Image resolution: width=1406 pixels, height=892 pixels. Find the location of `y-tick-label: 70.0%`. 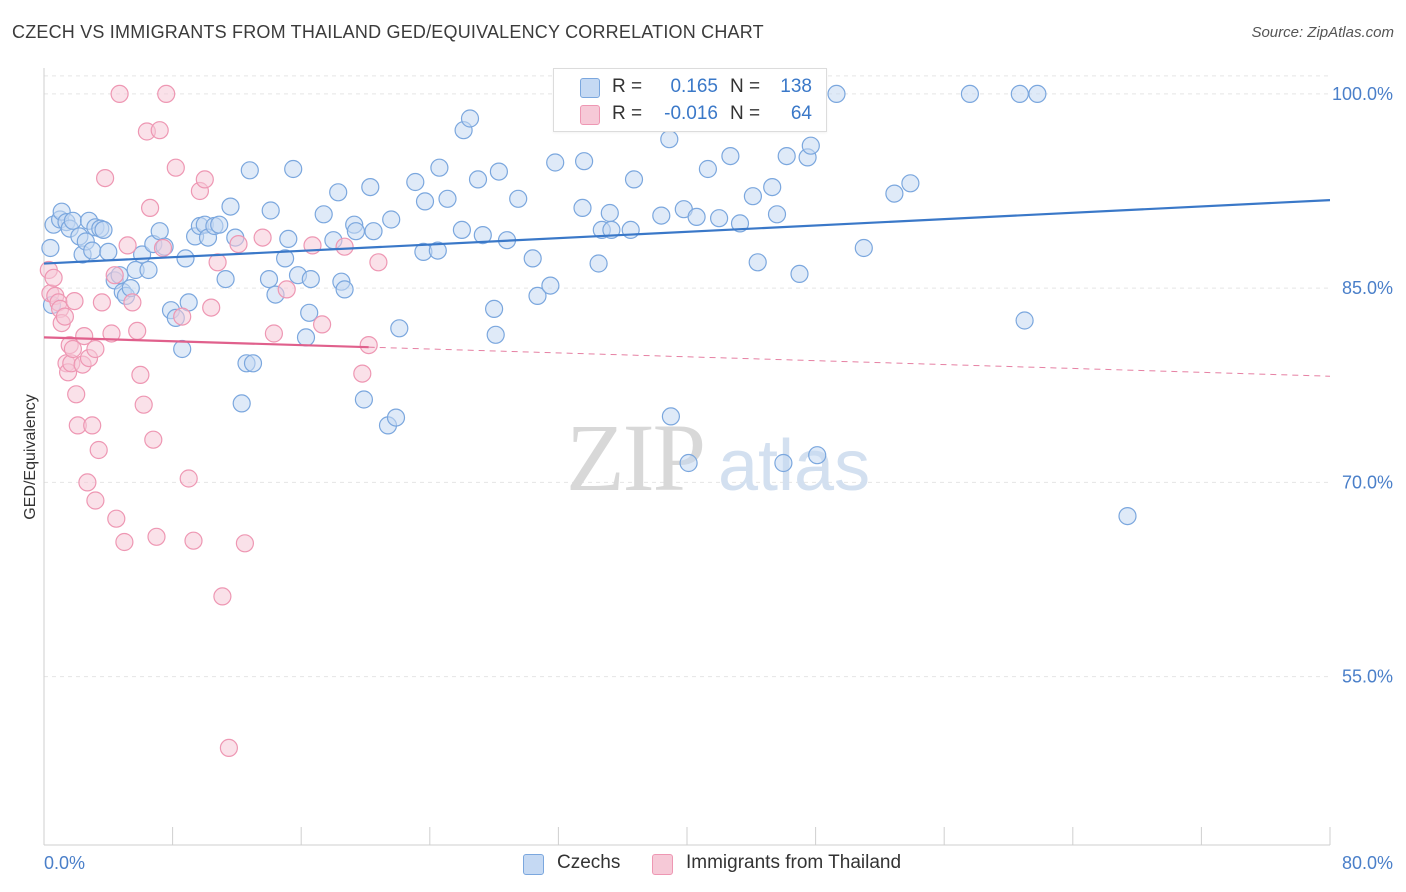

y-tick-label: 70.0% is located at coordinates (1367, 482).